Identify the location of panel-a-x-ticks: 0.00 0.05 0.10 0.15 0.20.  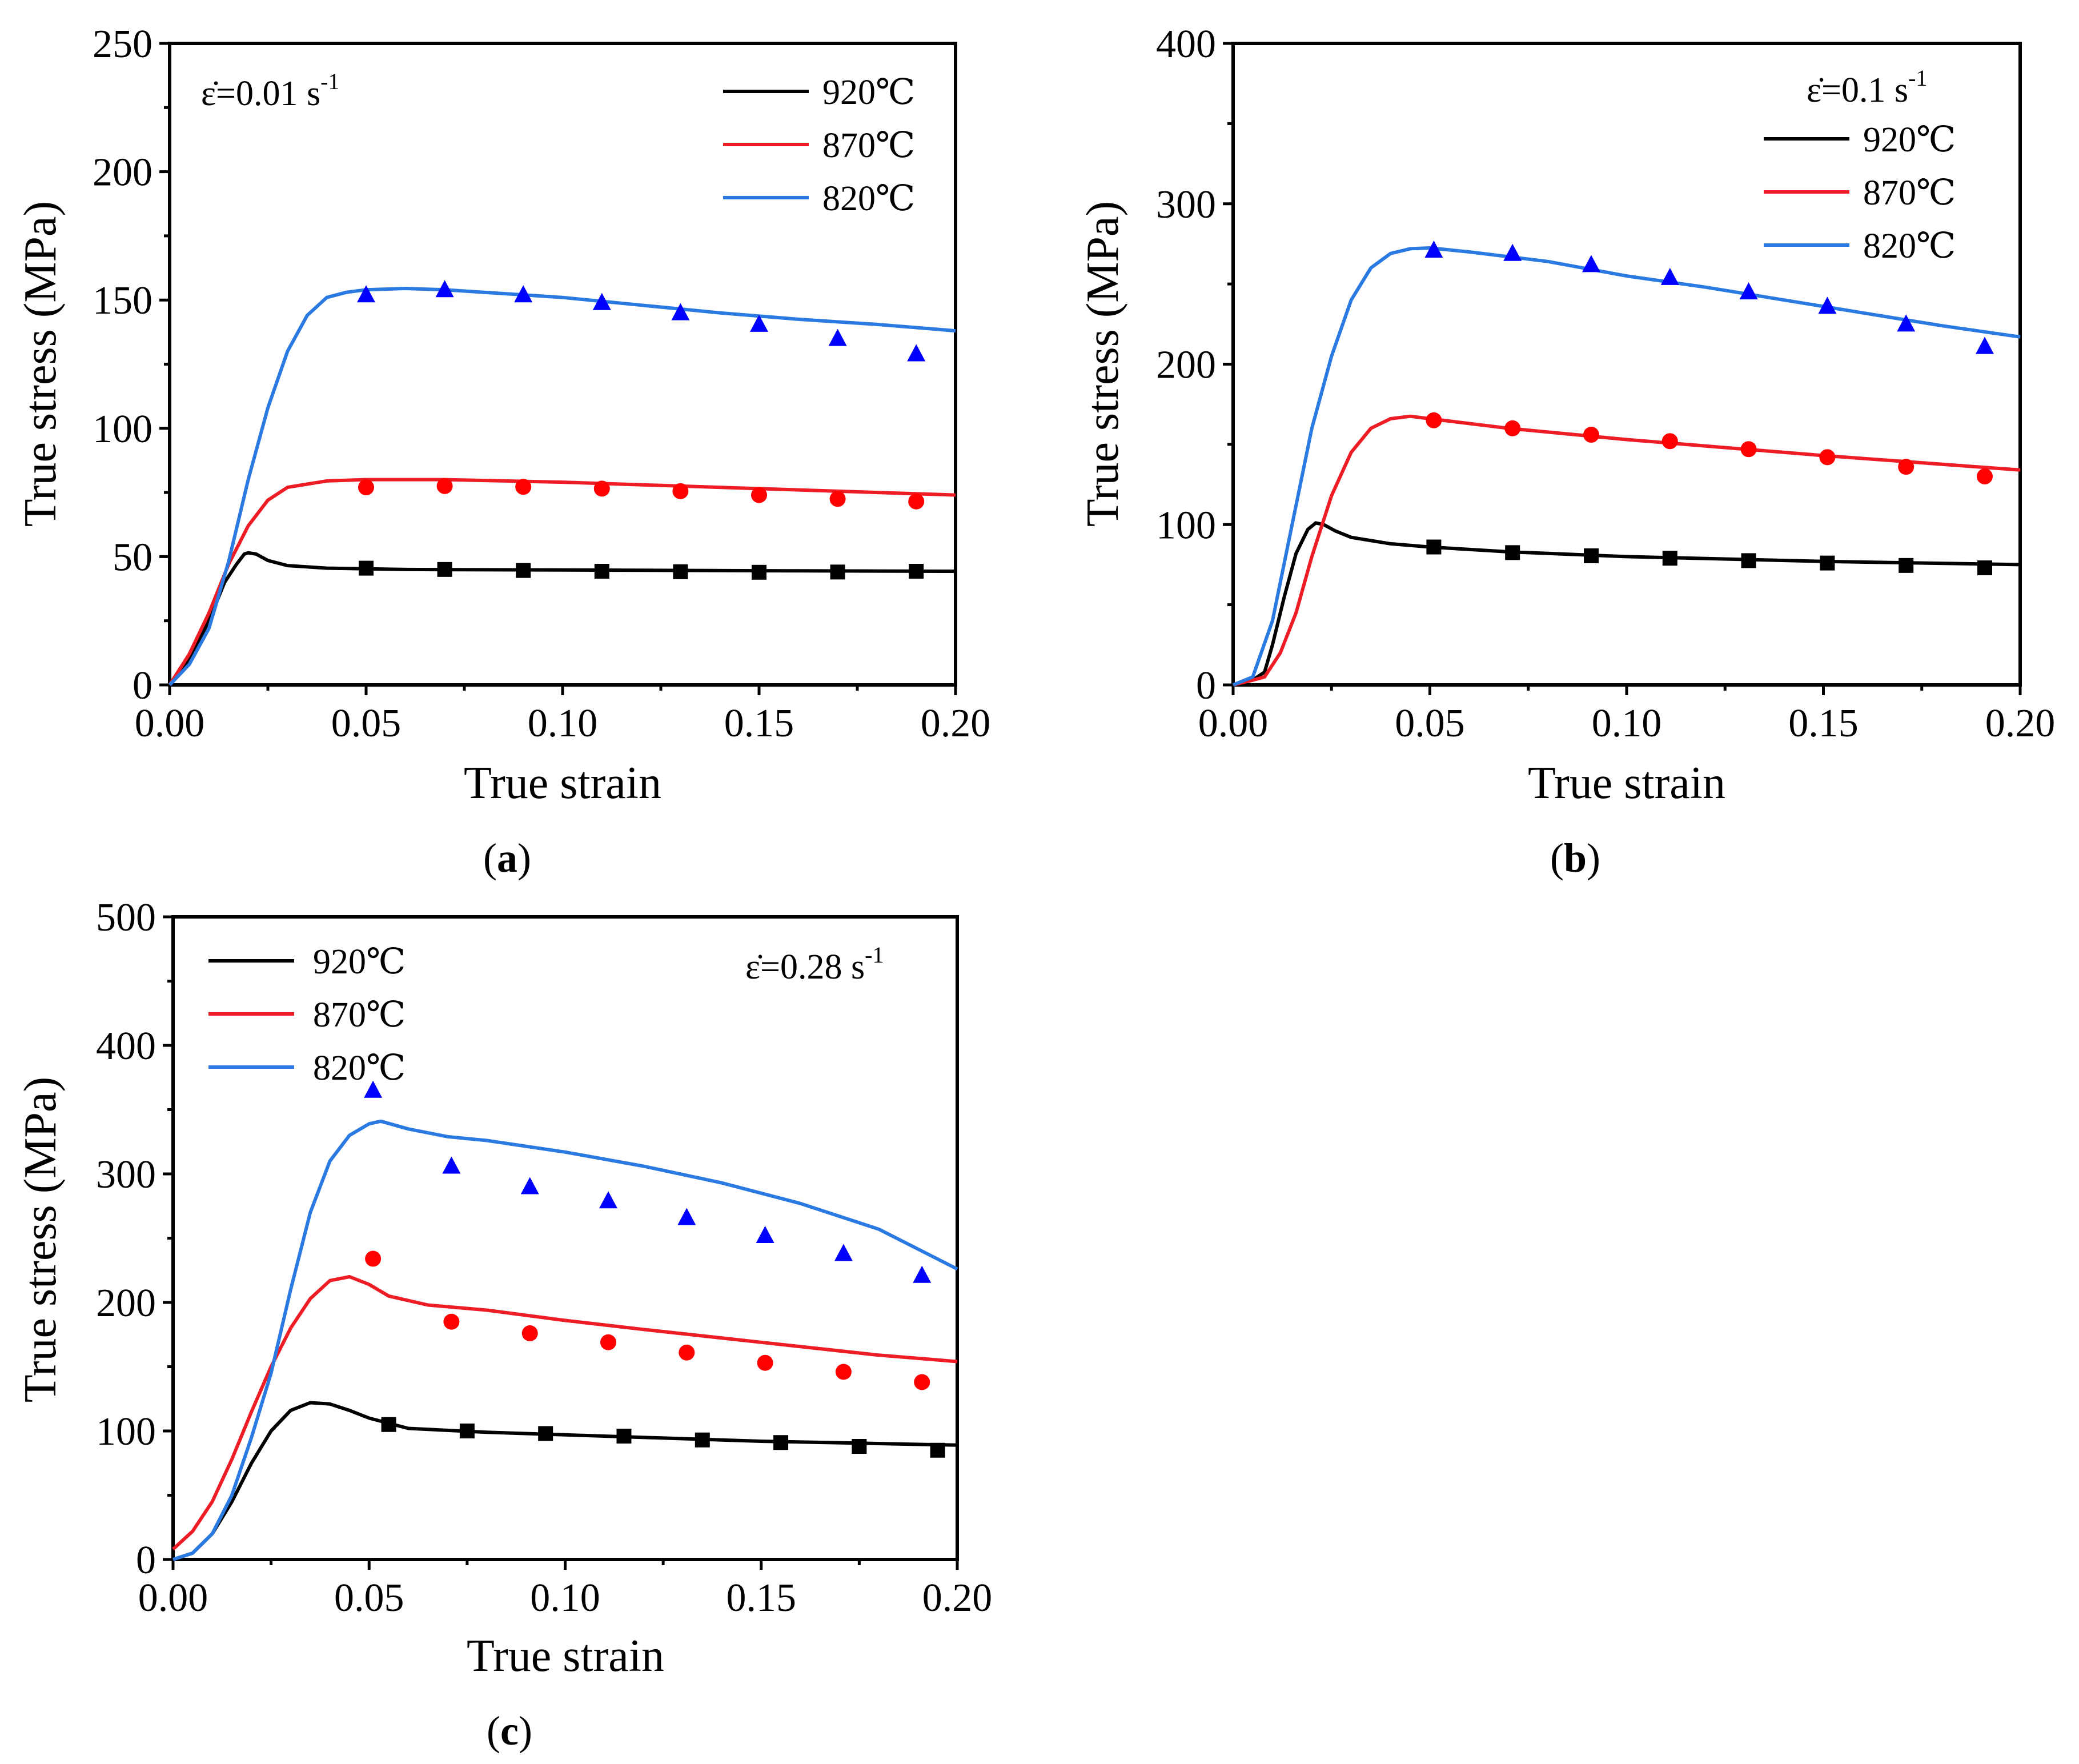
(563, 715).